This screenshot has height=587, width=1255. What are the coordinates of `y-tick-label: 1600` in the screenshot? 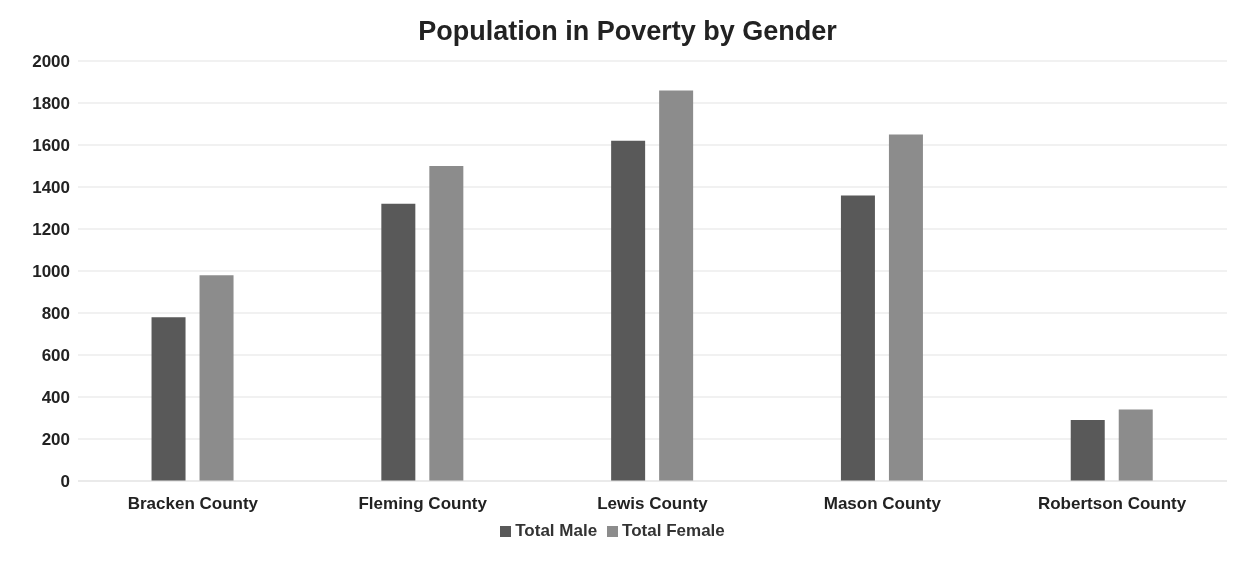 It's located at (51, 146).